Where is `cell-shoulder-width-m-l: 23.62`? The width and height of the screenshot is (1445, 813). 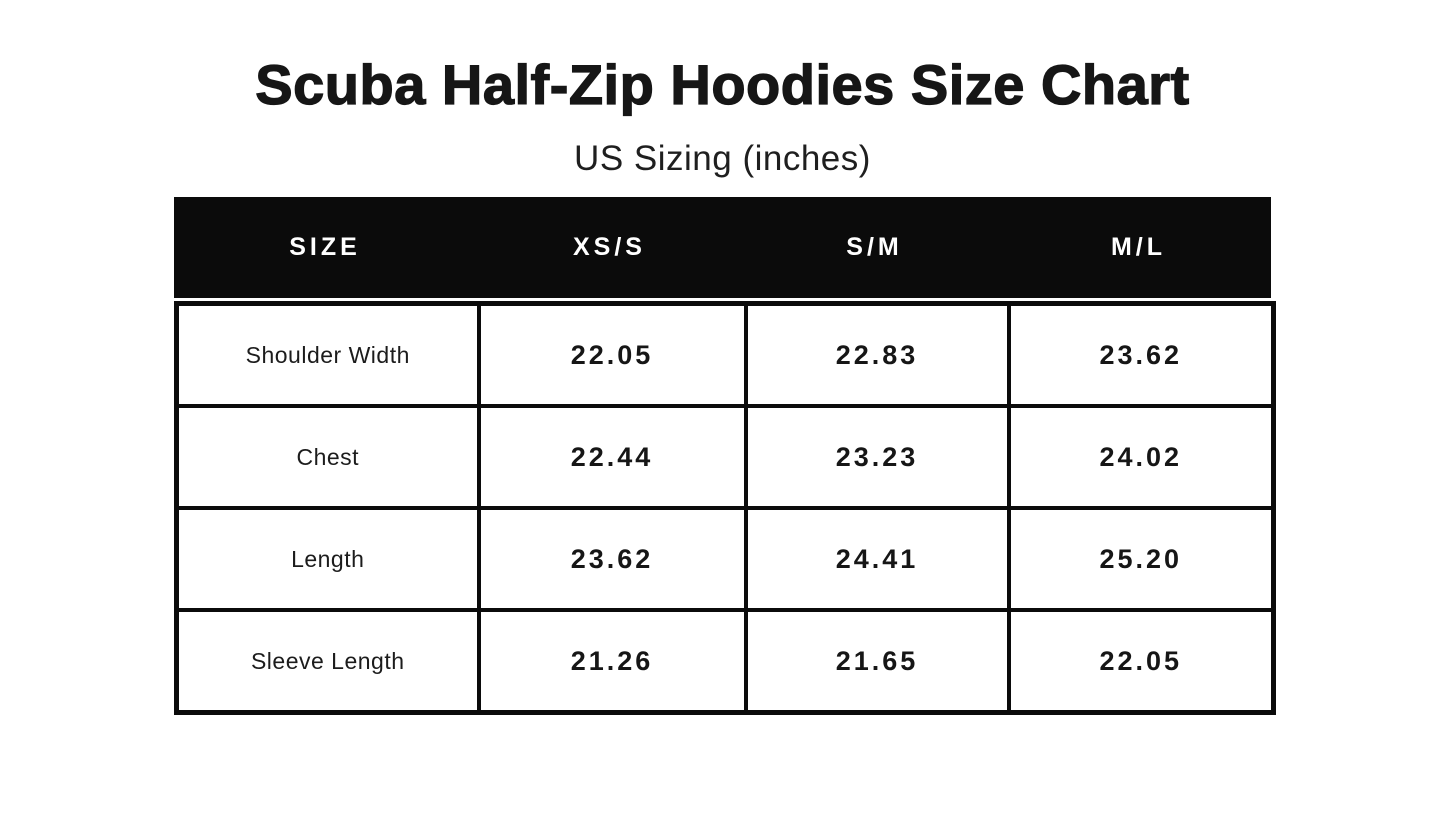
cell-shoulder-width-m-l: 23.62 is located at coordinates (1141, 355).